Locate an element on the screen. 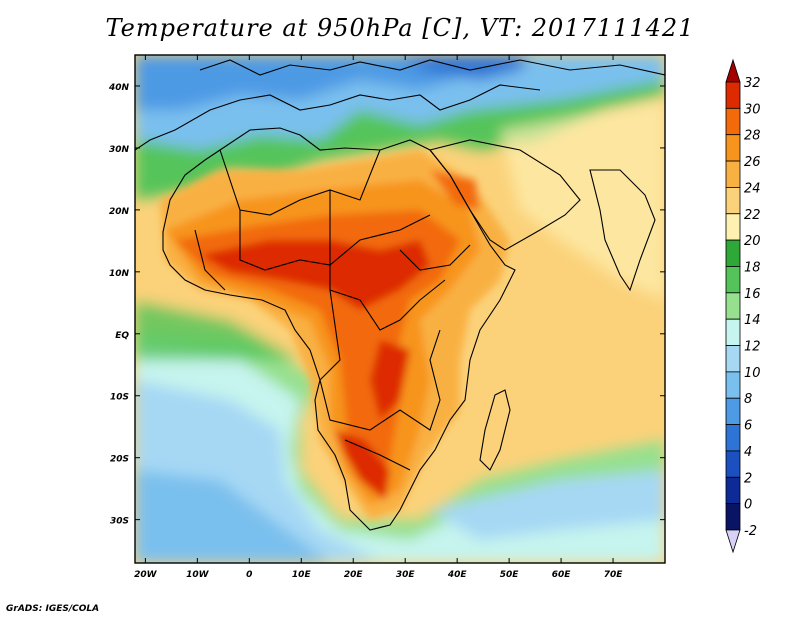 This screenshot has height=618, width=800. lon-tick-label: 20E is located at coordinates (354, 575).